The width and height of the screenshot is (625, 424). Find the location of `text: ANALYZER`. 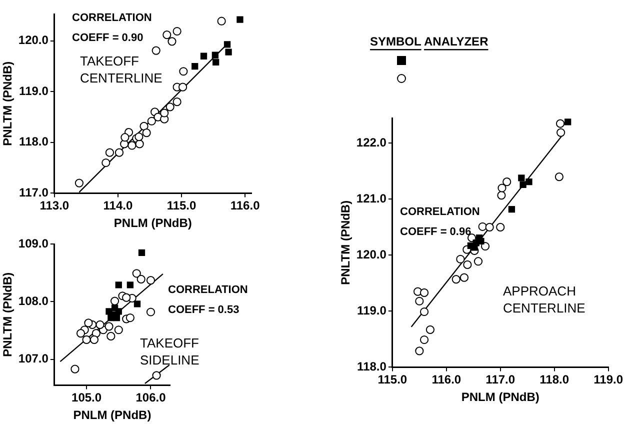

text: ANALYZER is located at coordinates (456, 41).